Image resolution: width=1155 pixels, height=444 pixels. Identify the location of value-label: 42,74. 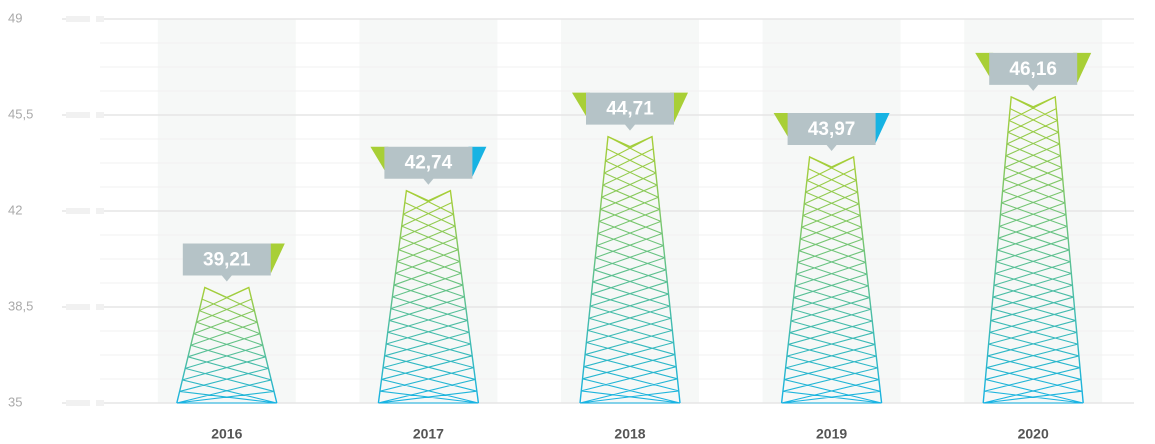
(429, 163).